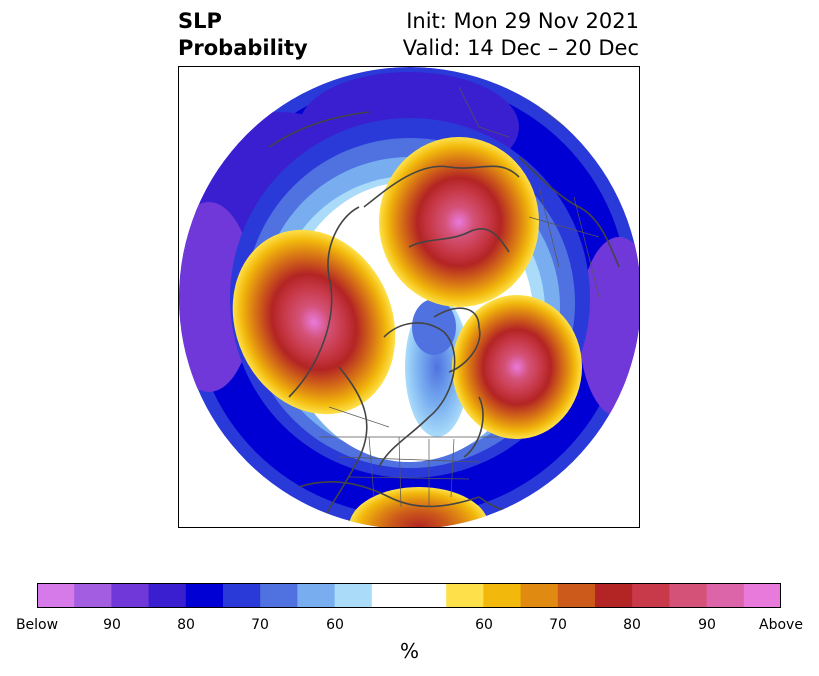 The width and height of the screenshot is (819, 676). Describe the element at coordinates (409, 627) in the screenshot. I see `colorbar-tick-labels: Below 90 80 70 60 60 70 80 90 Above` at that location.